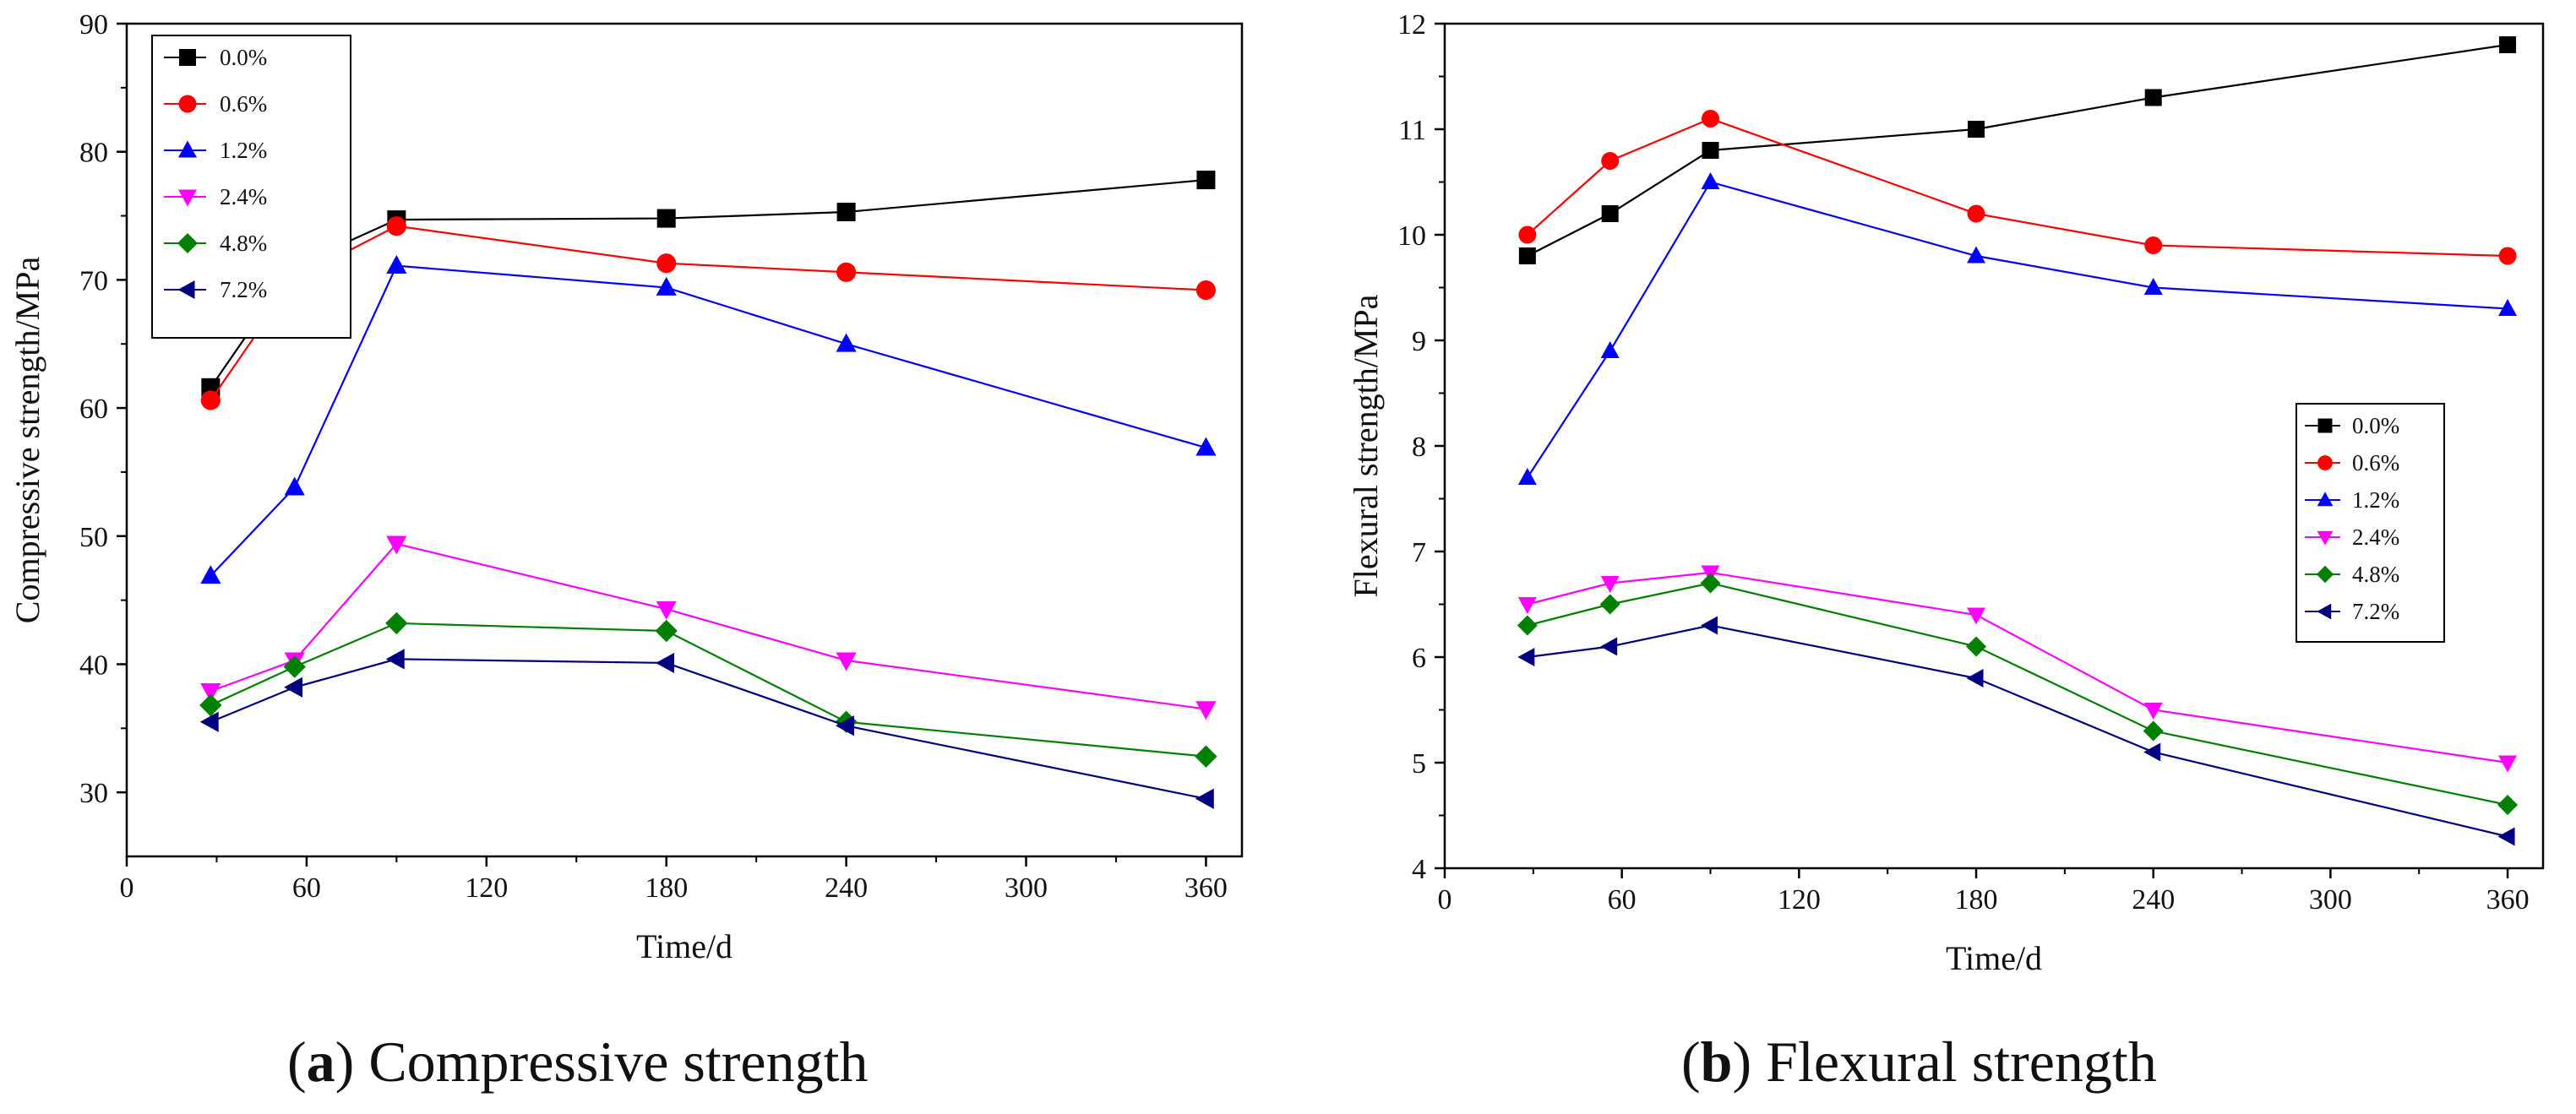 This screenshot has width=2576, height=1114. Describe the element at coordinates (243, 58) in the screenshot. I see `legend-label-a-0: 0.0%` at that location.